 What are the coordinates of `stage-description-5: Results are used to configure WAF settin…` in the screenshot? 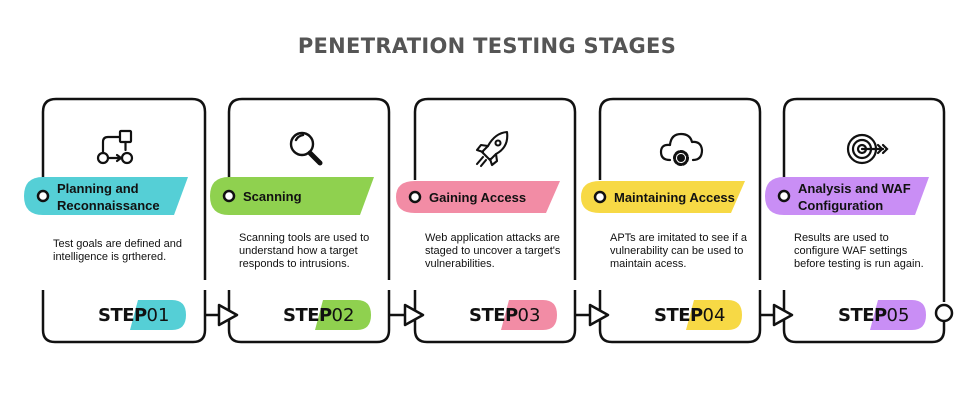 It's located at (859, 251).